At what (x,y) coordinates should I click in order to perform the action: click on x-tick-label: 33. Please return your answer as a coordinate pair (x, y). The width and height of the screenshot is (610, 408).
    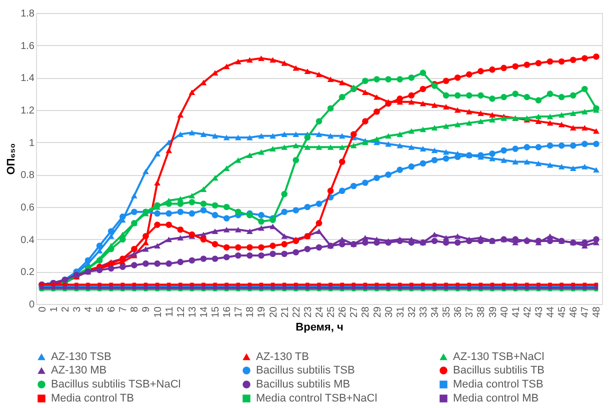
    Looking at the image, I should click on (424, 312).